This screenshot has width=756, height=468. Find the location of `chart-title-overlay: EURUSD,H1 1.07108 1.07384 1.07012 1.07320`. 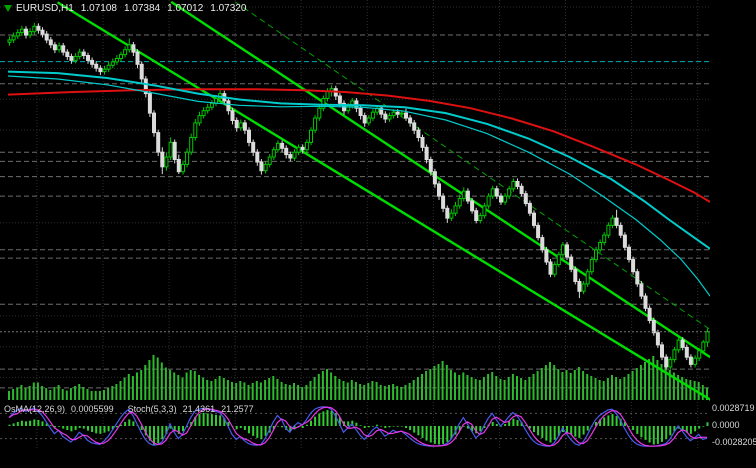

chart-title-overlay: EURUSD,H1 1.07108 1.07384 1.07012 1.07320 is located at coordinates (125, 8).